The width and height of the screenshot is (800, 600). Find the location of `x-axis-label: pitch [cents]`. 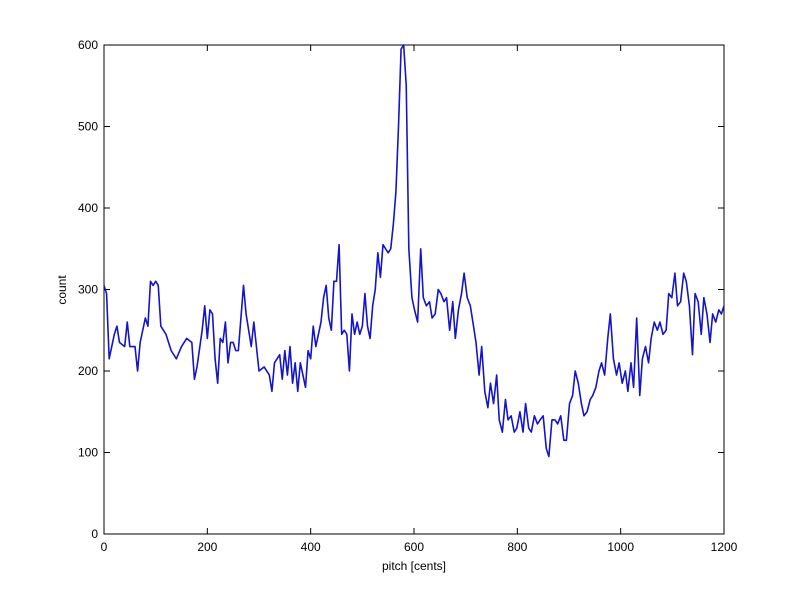

x-axis-label: pitch [cents] is located at coordinates (414, 566).